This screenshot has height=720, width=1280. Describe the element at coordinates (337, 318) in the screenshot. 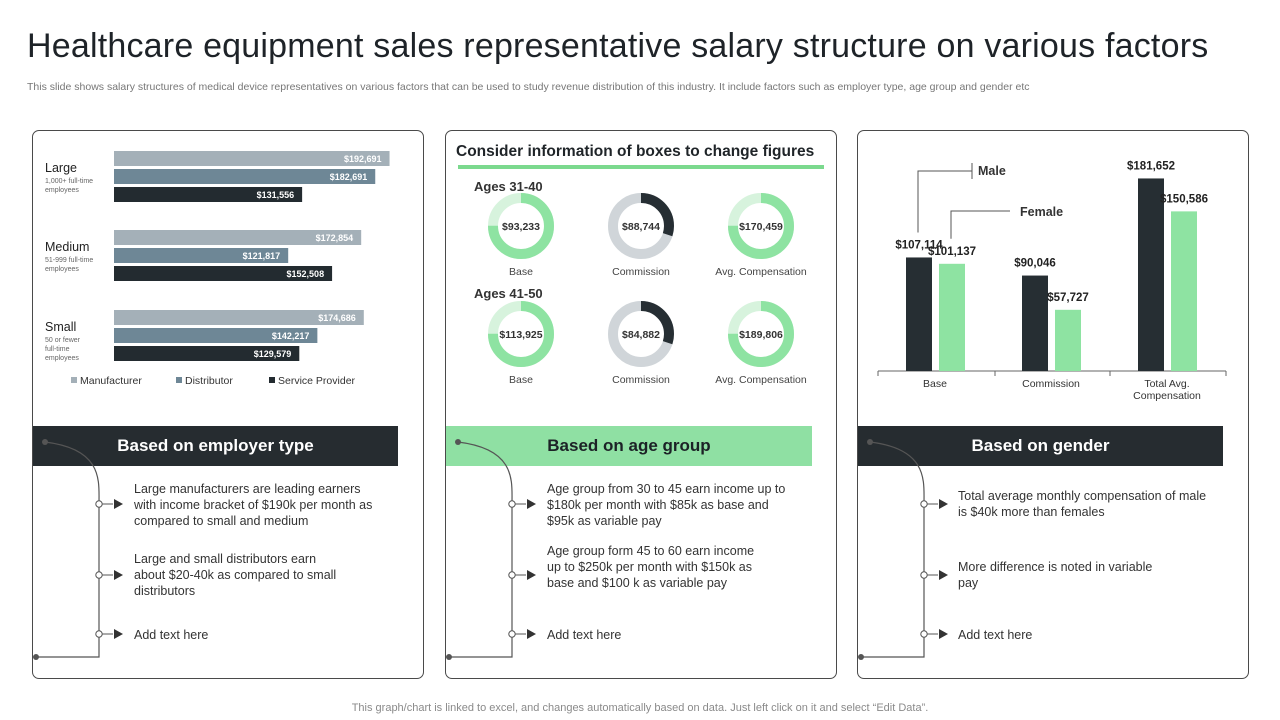

I see `bar-value-label: $174,686` at that location.